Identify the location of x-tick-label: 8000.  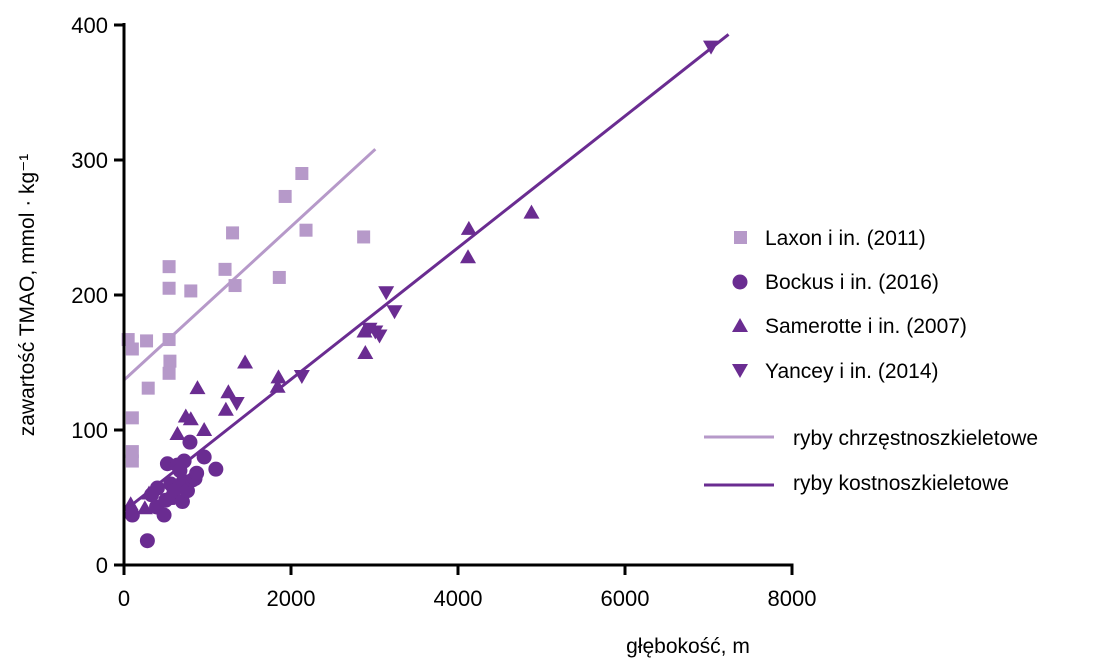
(792, 598).